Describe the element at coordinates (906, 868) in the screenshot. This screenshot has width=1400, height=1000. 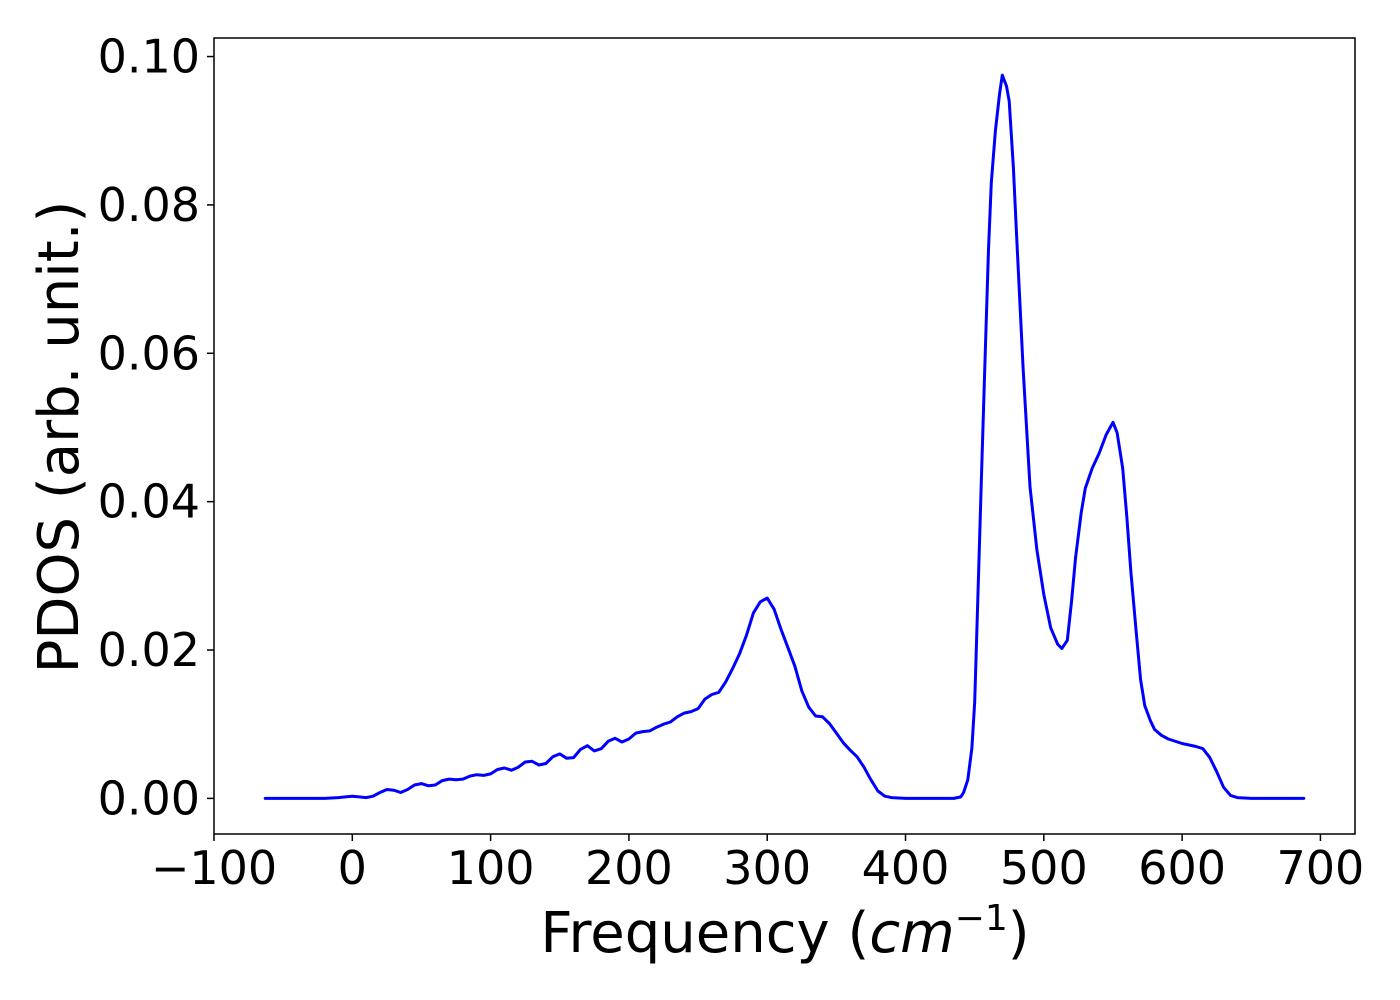
I see `x-tick-label: 400` at that location.